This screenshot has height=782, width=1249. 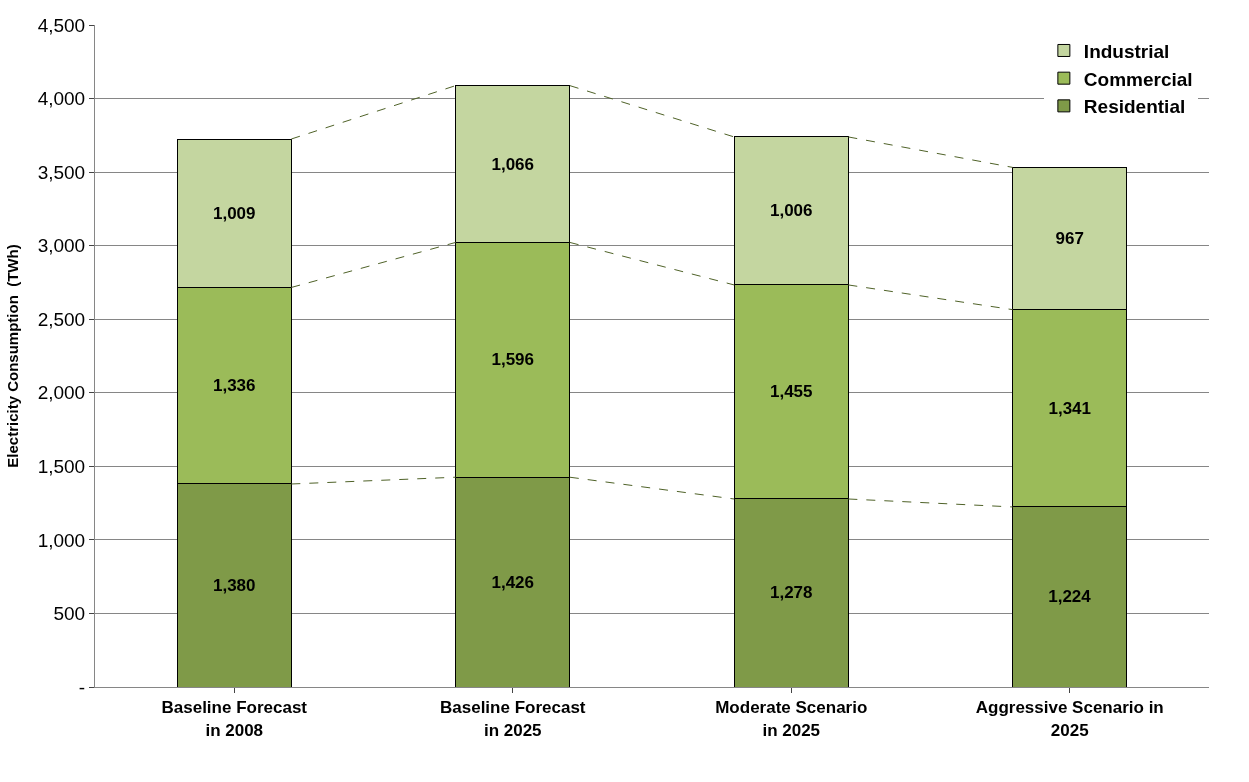 What do you see at coordinates (1069, 239) in the screenshot?
I see `data-label: 967` at bounding box center [1069, 239].